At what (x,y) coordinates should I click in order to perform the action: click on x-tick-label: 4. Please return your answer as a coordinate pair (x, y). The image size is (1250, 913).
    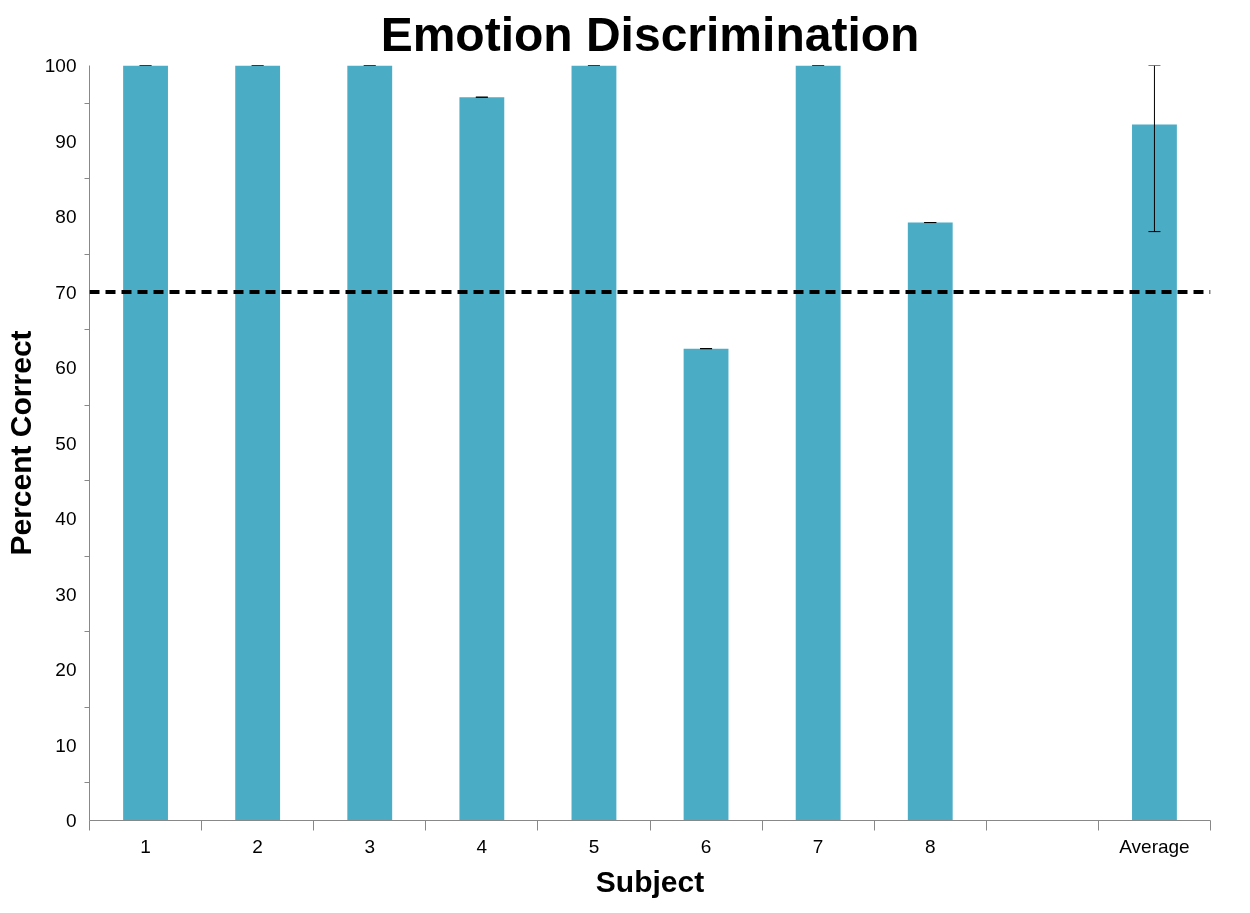
    Looking at the image, I should click on (482, 846).